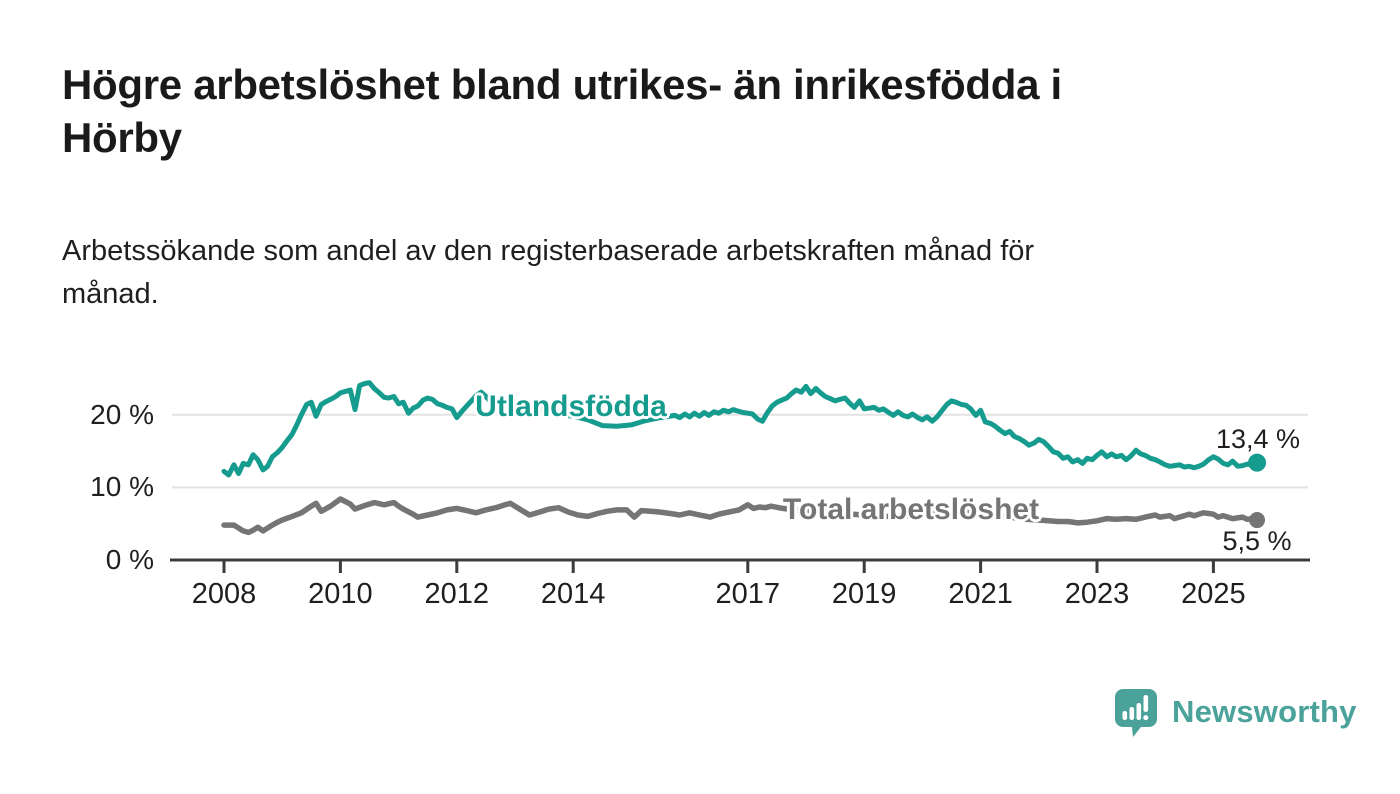 The height and width of the screenshot is (794, 1400). Describe the element at coordinates (748, 594) in the screenshot. I see `x-tick-label: 2017` at that location.